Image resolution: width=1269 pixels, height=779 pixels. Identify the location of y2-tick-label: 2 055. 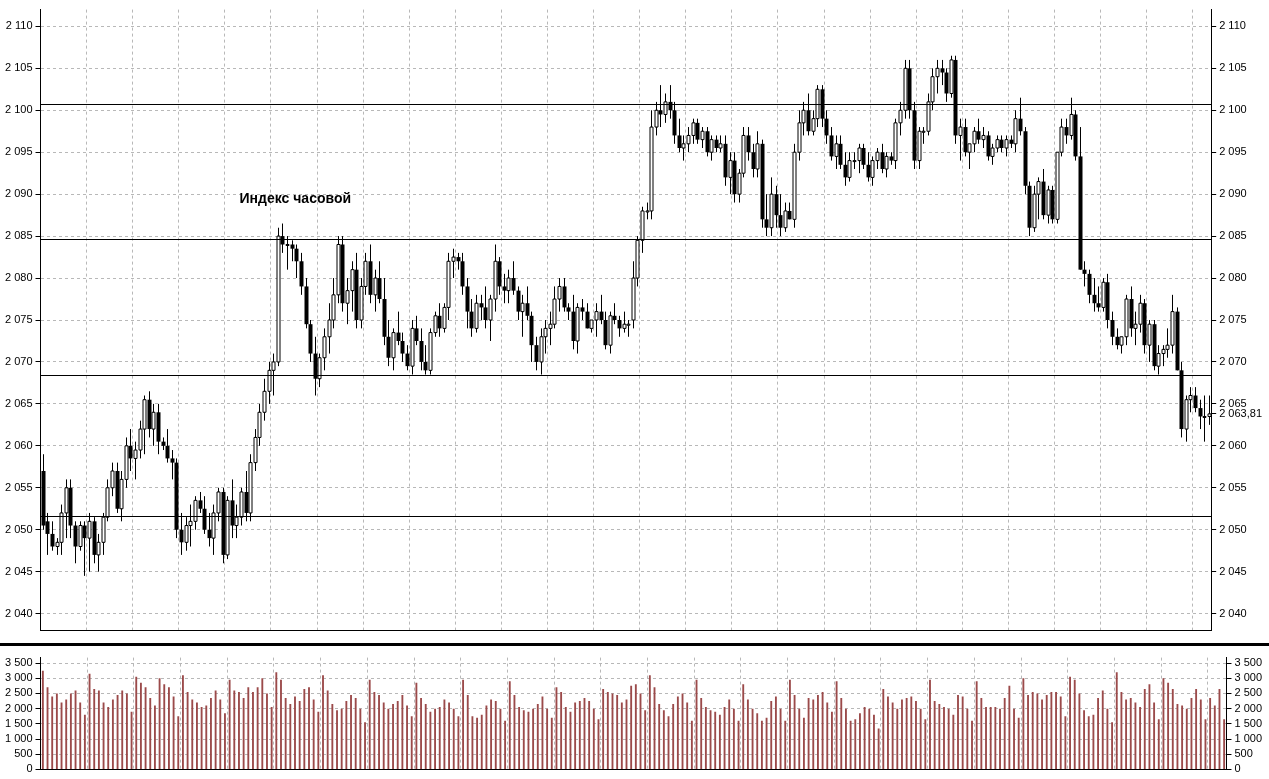
(1233, 486).